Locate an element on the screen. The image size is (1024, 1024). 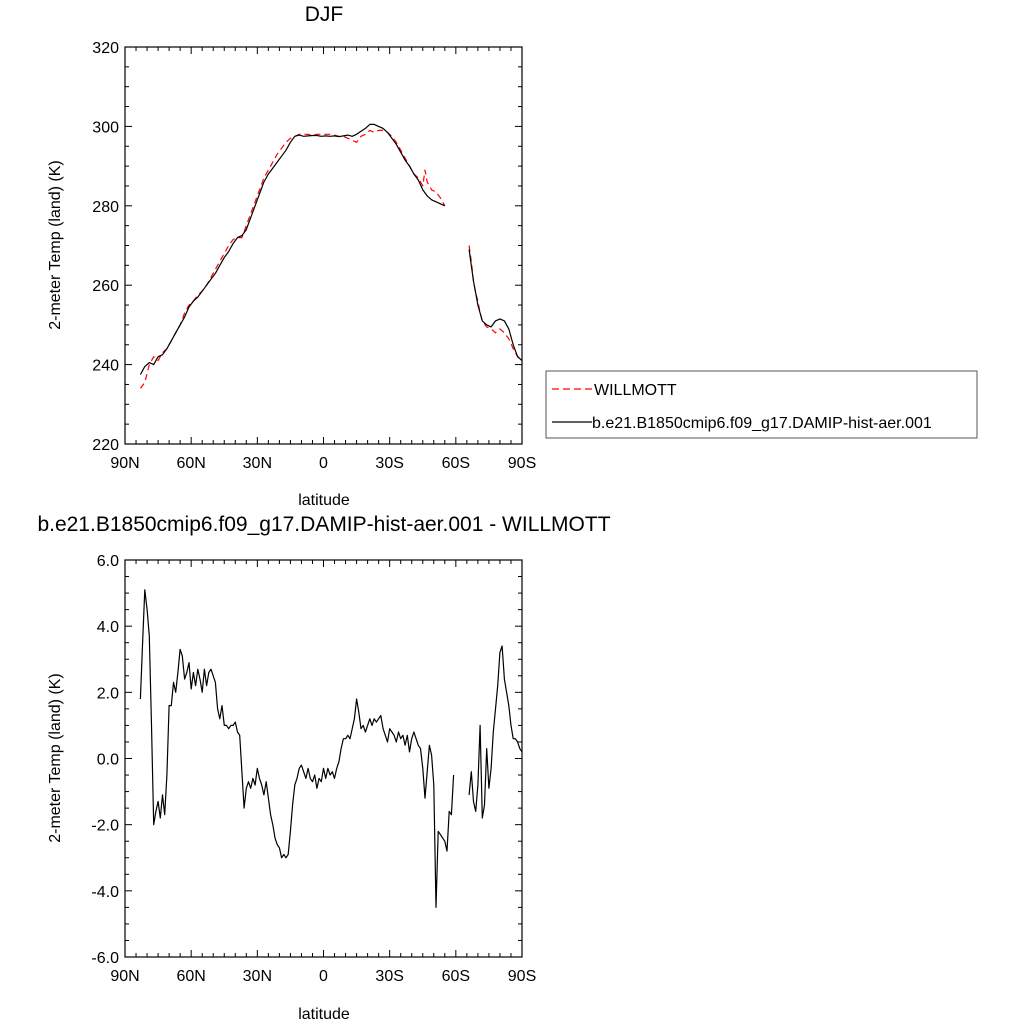
y-tick-label: -4.0 is located at coordinates (105, 892).